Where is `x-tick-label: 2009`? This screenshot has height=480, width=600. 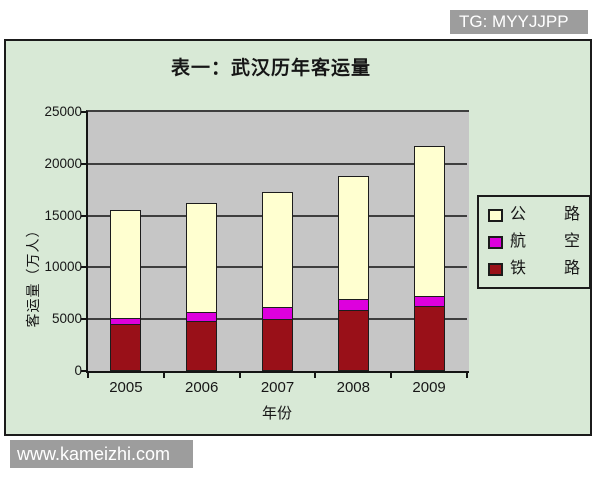
x-tick-label: 2009 is located at coordinates (429, 387).